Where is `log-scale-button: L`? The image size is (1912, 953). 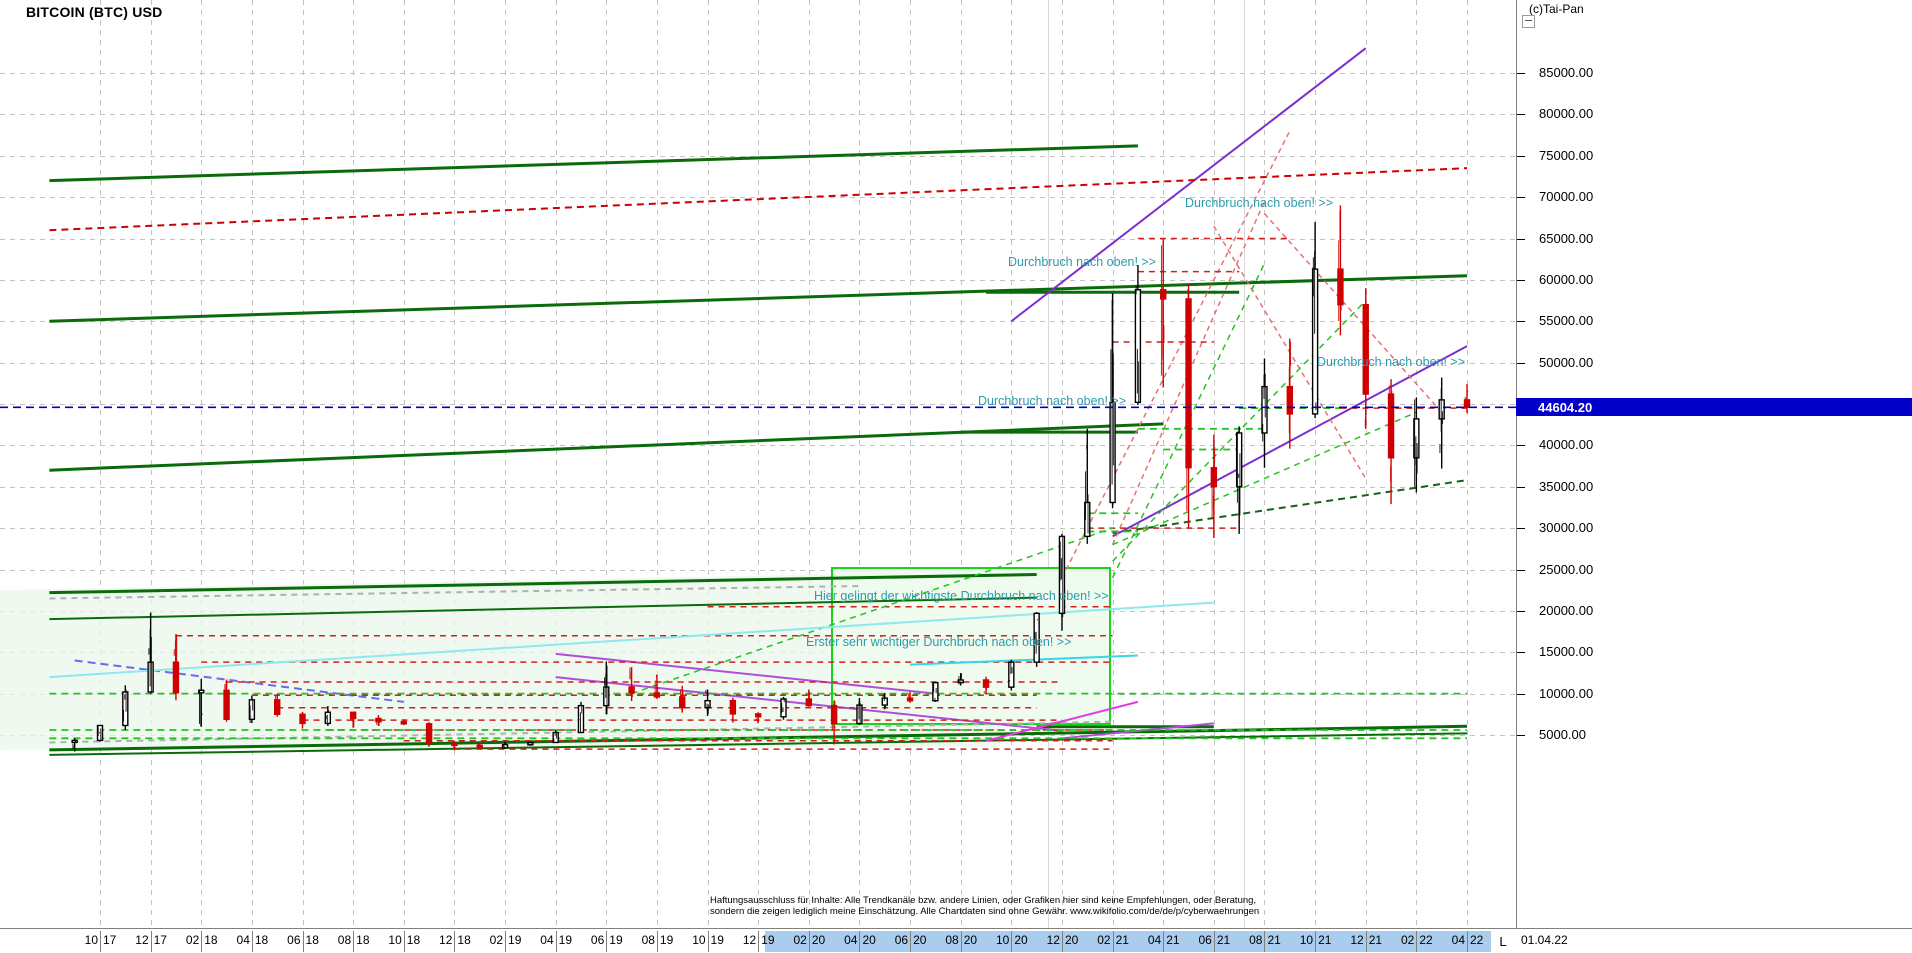 log-scale-button: L is located at coordinates (1503, 941).